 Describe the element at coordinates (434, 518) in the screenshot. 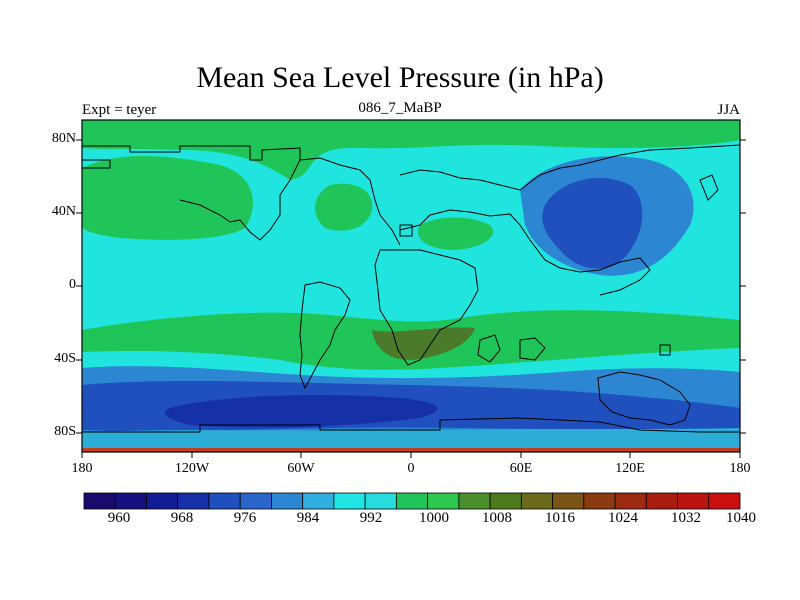

I see `colorbar-label-1000: 1000` at that location.